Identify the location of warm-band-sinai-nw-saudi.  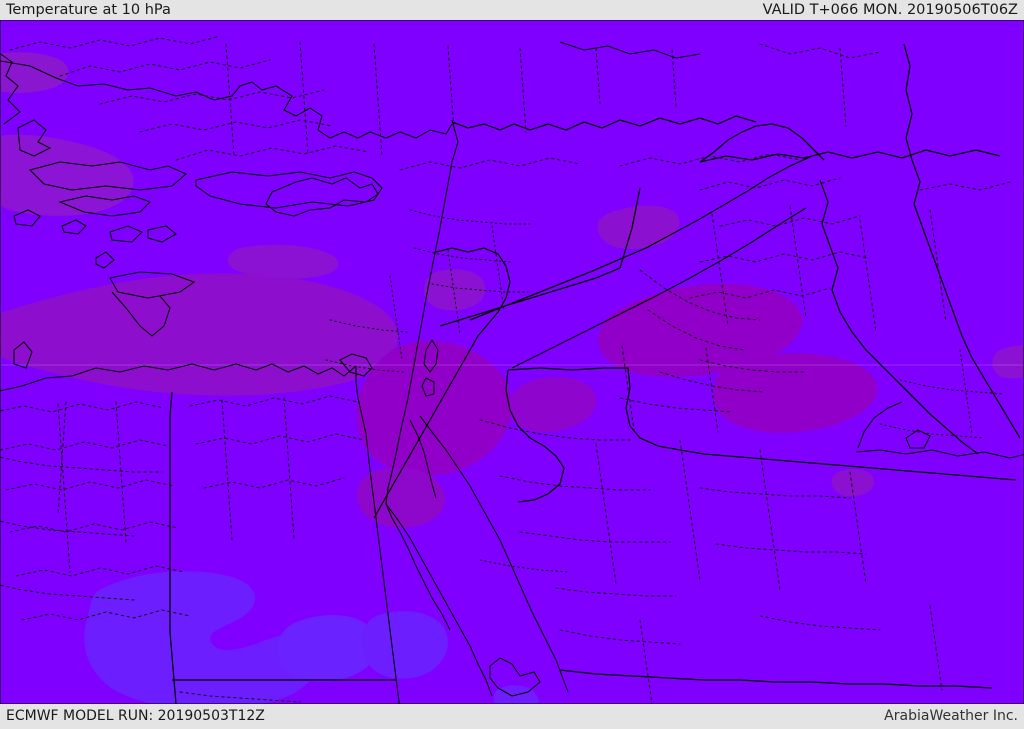
(434, 408).